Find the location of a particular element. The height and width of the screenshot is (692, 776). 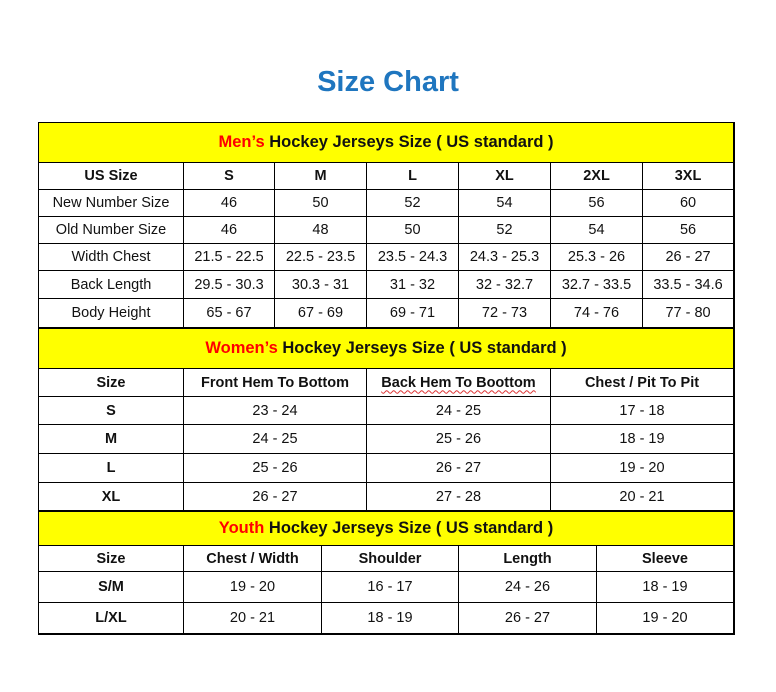

section-heading-text: Hockey Jerseys Size ( US standard ) is located at coordinates (422, 348).